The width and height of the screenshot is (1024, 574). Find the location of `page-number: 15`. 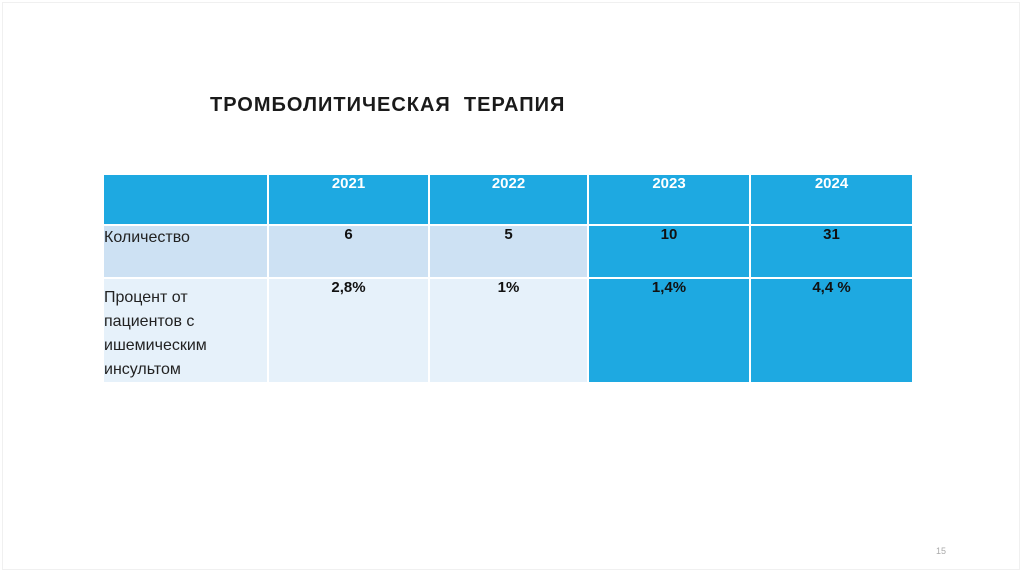

page-number: 15 is located at coordinates (941, 551).